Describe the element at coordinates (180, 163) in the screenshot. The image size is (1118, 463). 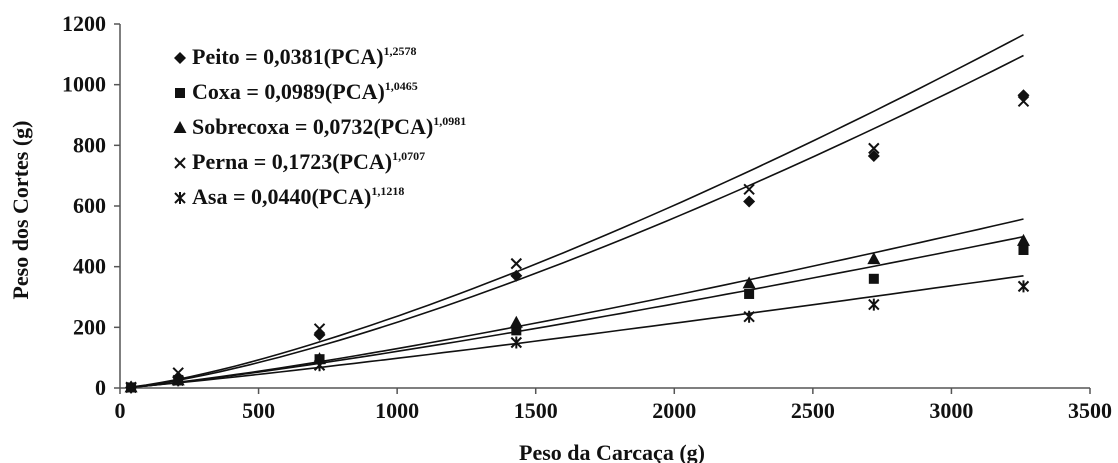
I see `legend-marker-perna` at that location.